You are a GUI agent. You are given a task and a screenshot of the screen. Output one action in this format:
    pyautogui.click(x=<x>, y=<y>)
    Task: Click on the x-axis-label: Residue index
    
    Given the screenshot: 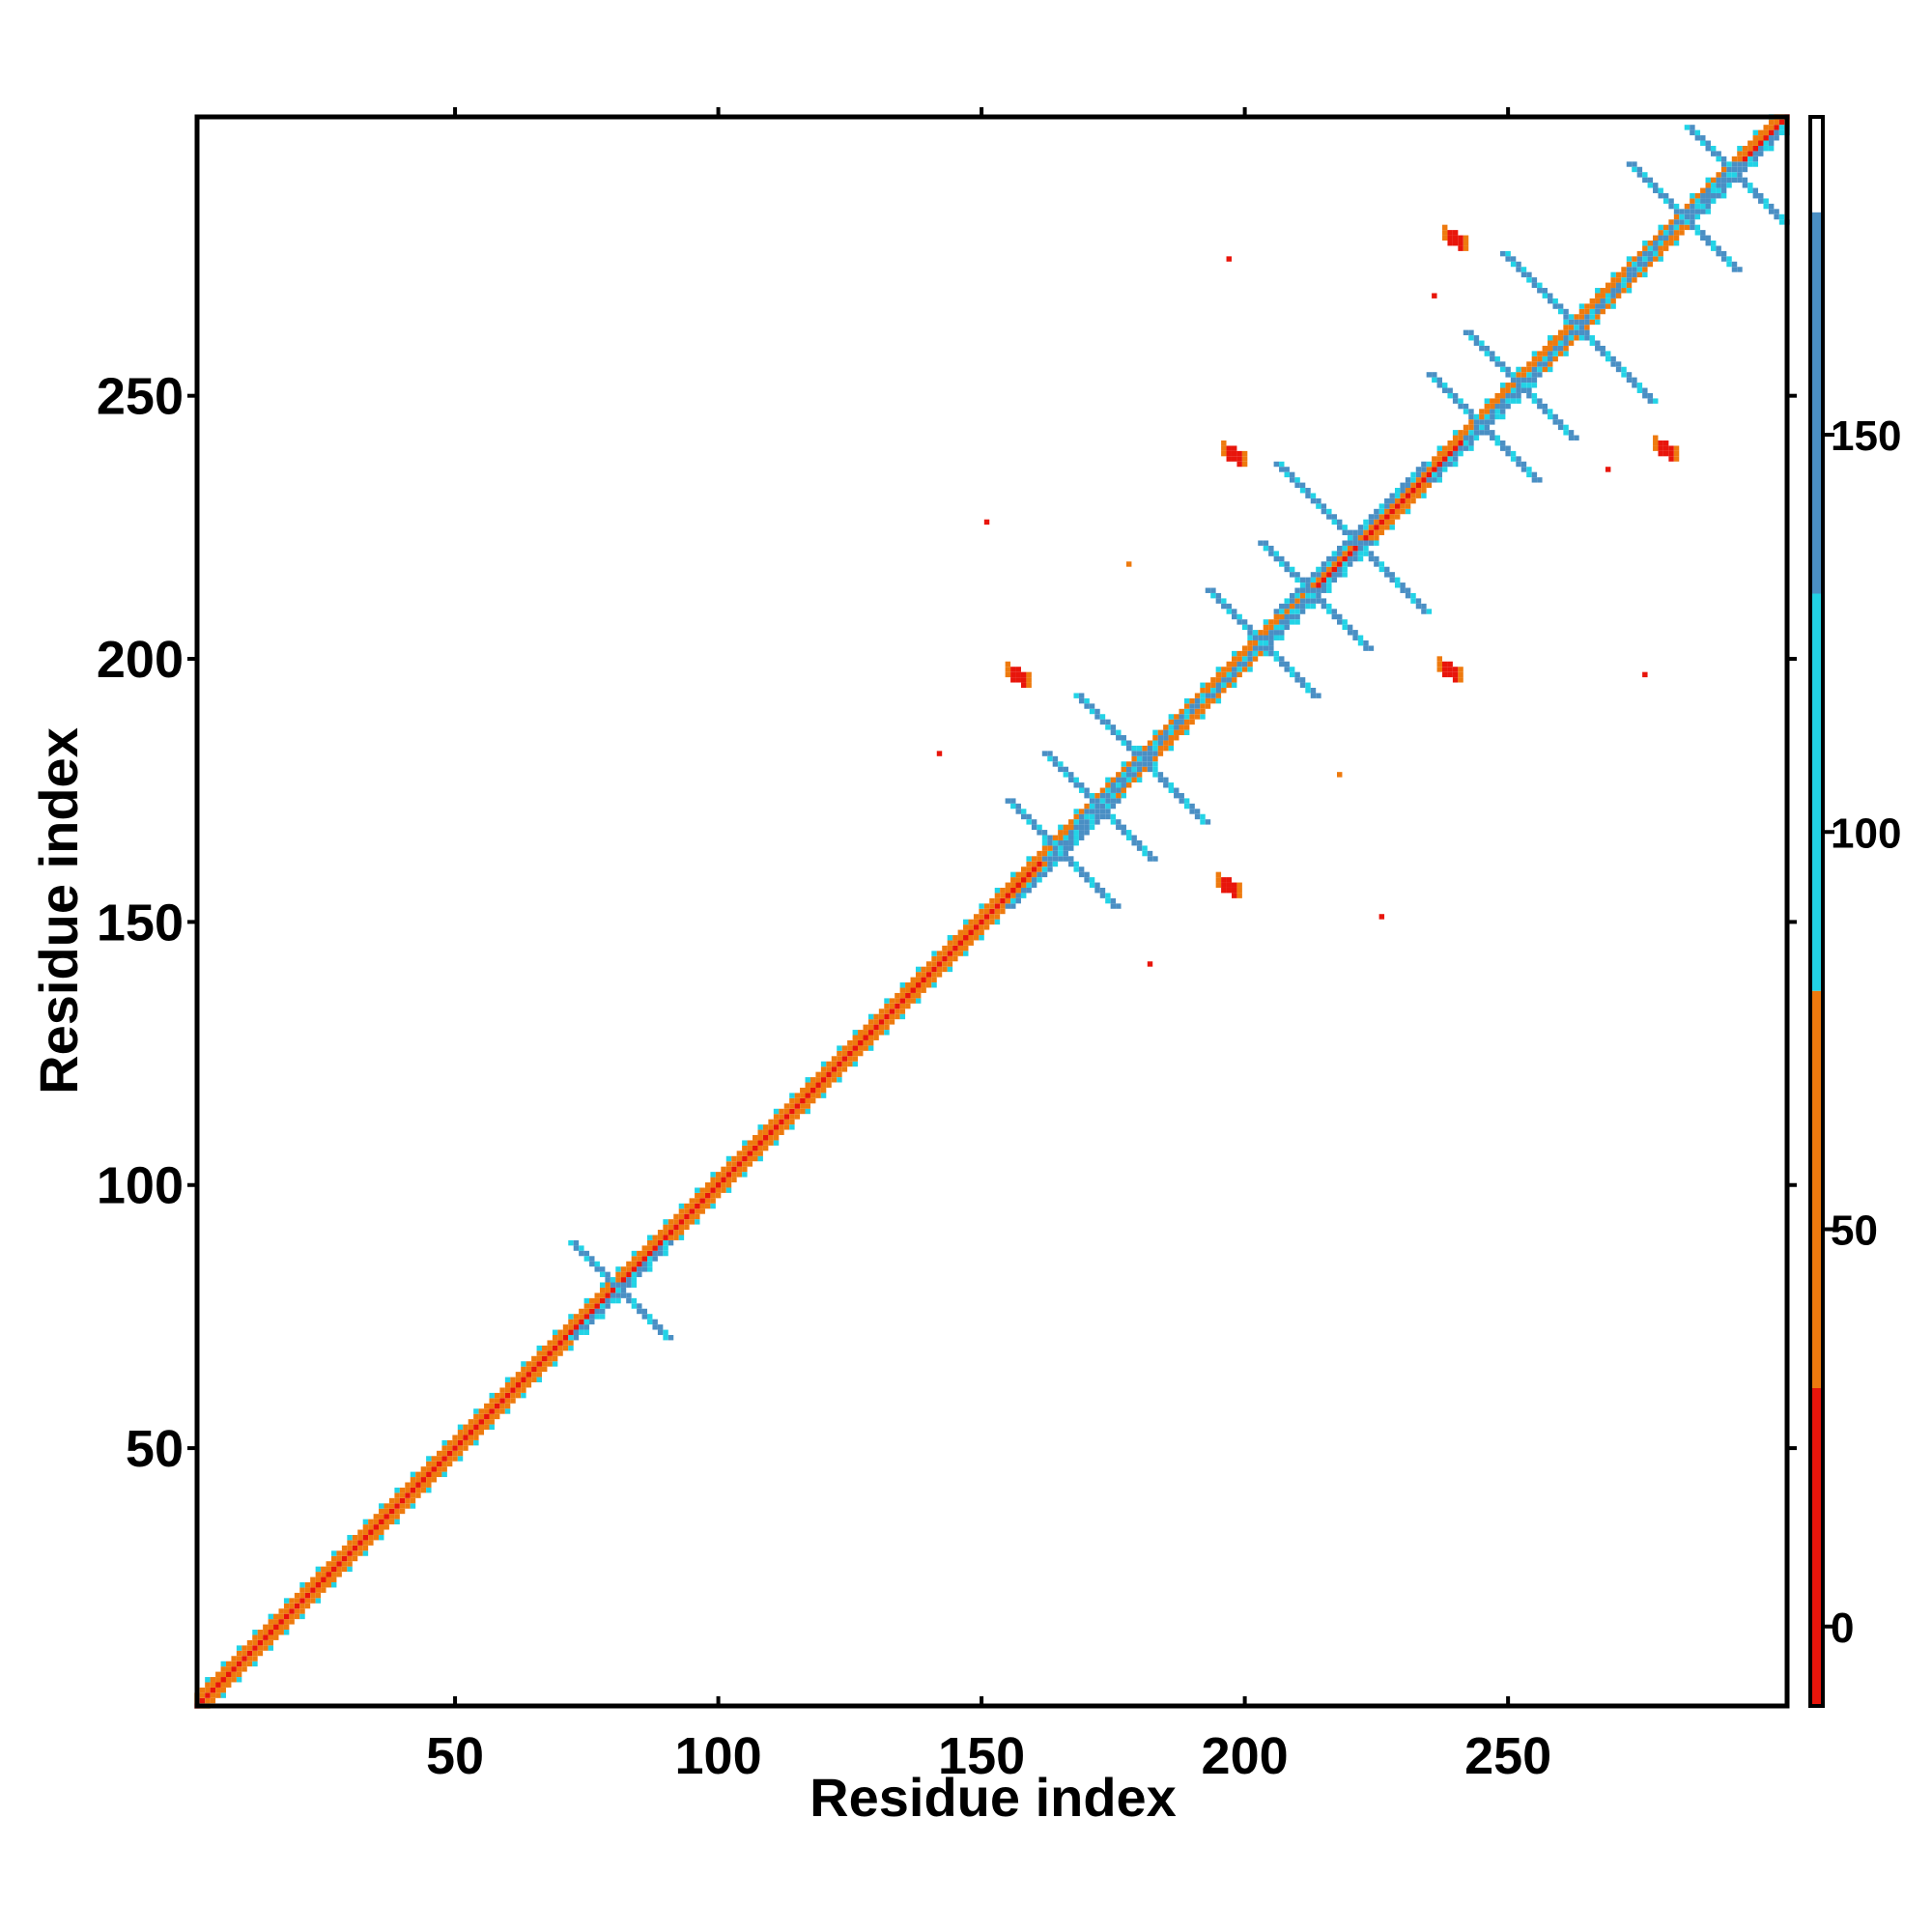 What is the action you would take?
    pyautogui.click(x=993, y=1797)
    